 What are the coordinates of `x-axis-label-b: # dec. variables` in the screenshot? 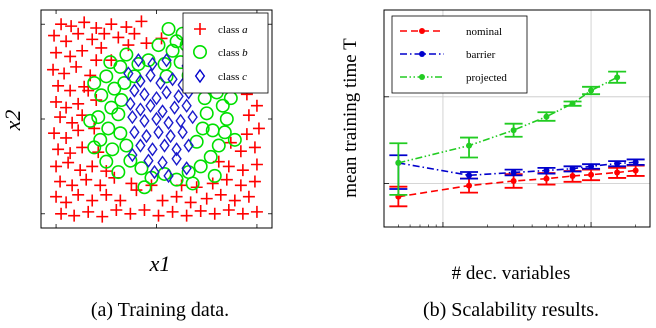 It's located at (511, 273).